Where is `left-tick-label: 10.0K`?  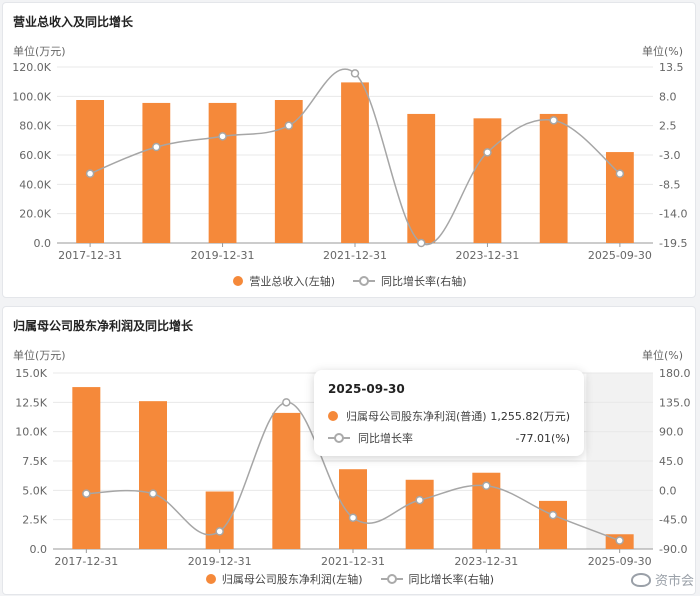
left-tick-label: 10.0K is located at coordinates (31, 432).